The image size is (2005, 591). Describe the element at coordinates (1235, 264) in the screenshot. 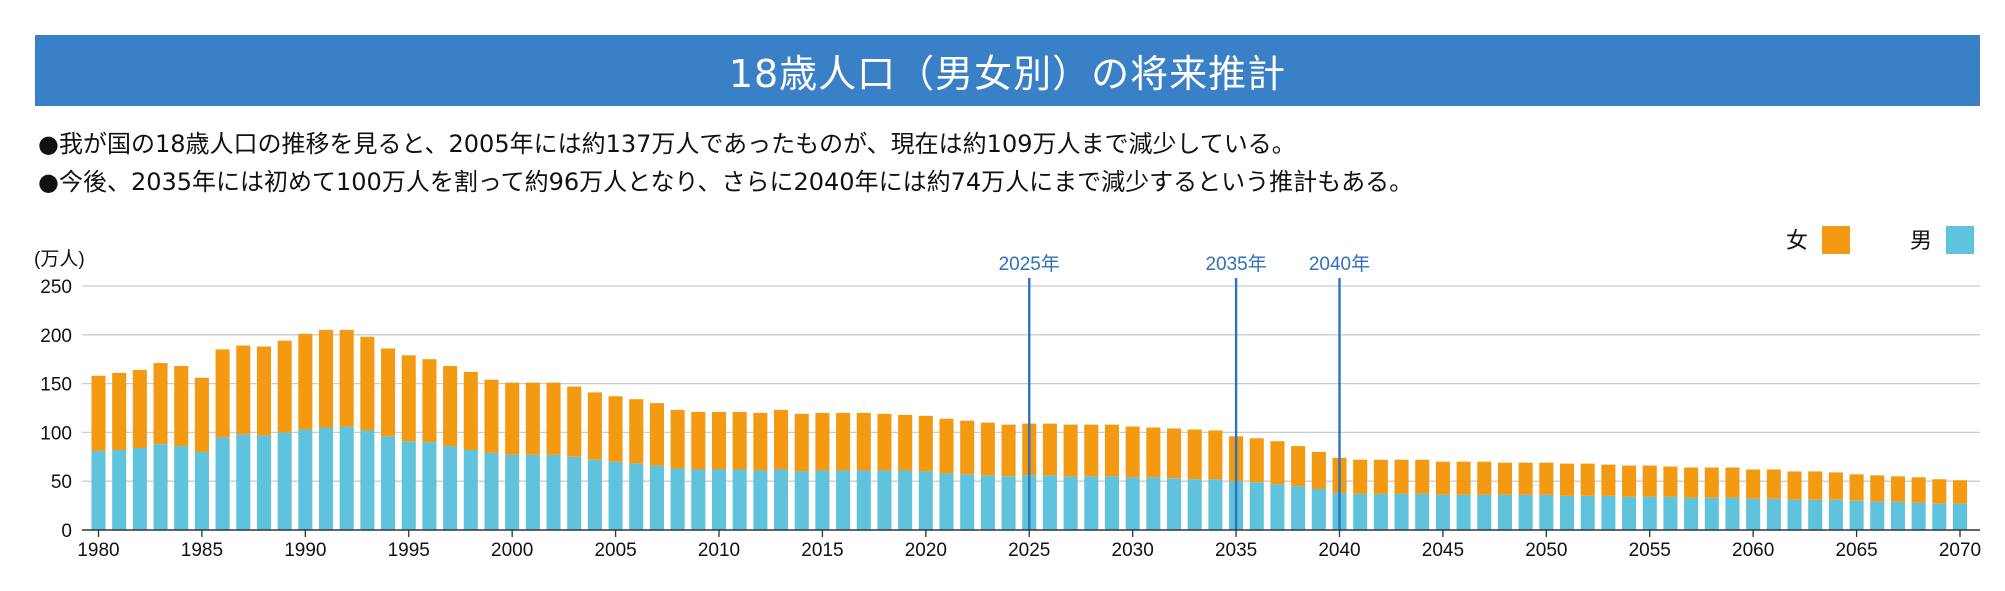

I see `marker-label: 2035年` at that location.